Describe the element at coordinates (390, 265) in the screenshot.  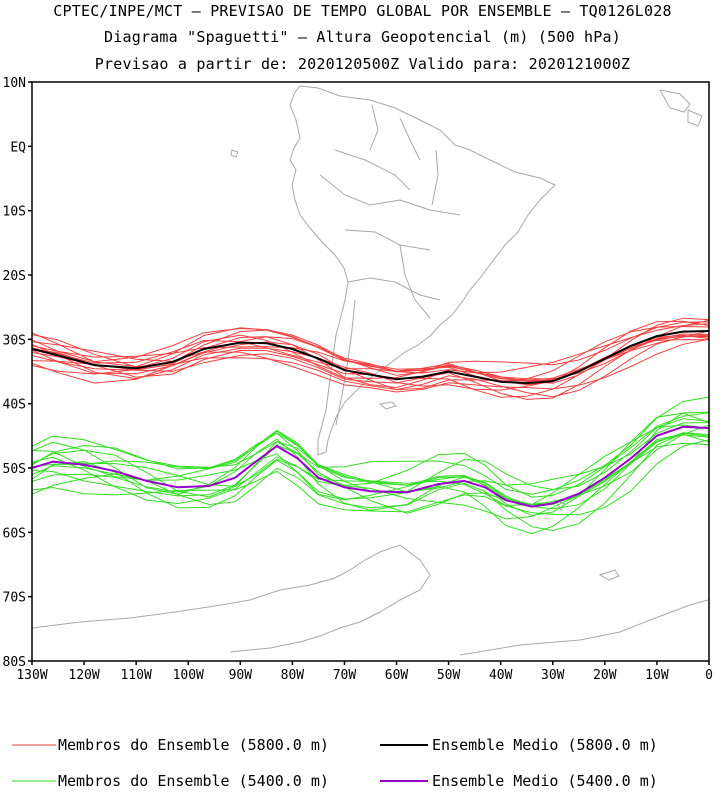
I see `country-borders` at that location.